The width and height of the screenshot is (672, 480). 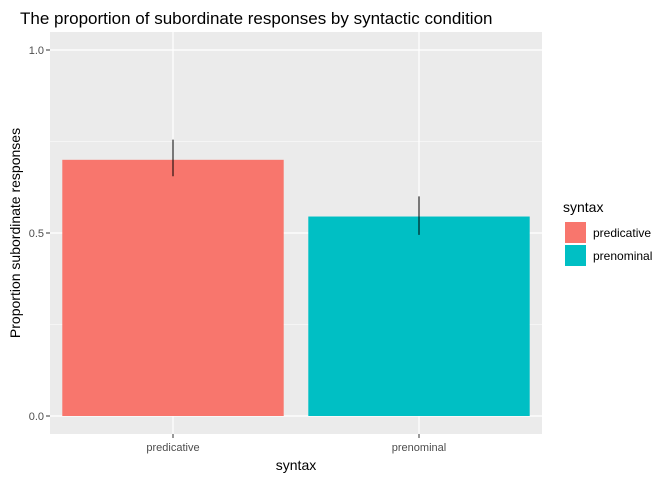 I want to click on x-tick-label: predicative, so click(x=172, y=448).